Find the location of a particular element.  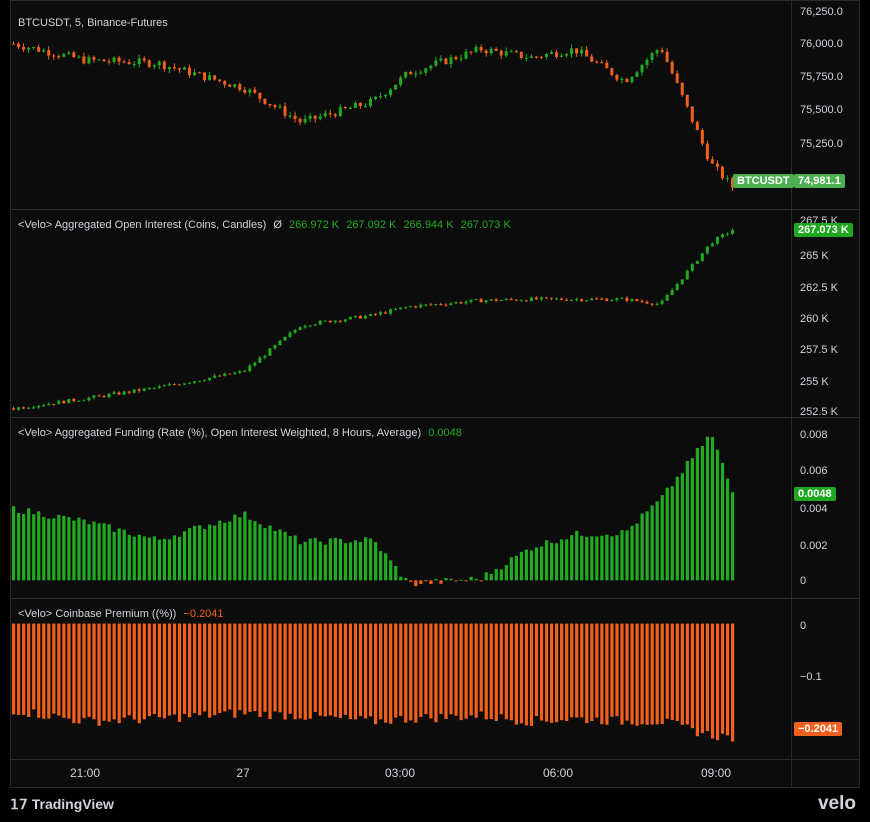

symbol-badge: BTCUSDT is located at coordinates (763, 181).